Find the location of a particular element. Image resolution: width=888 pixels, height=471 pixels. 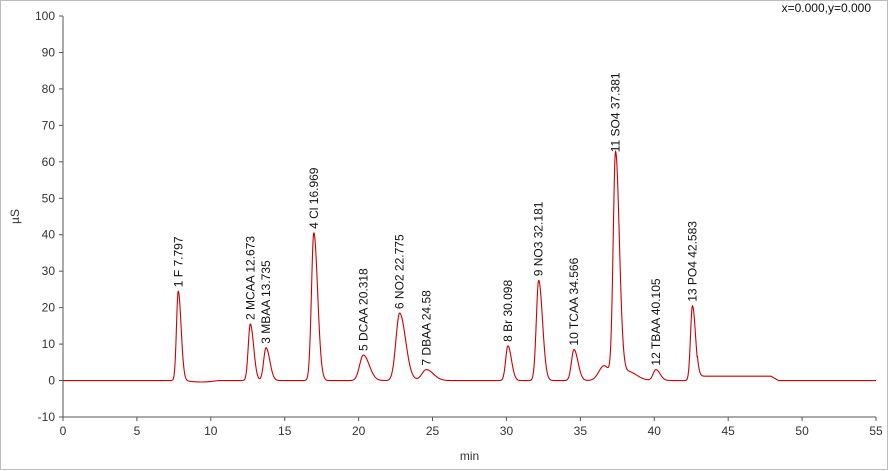

x-tick-label: 0 is located at coordinates (63, 431).